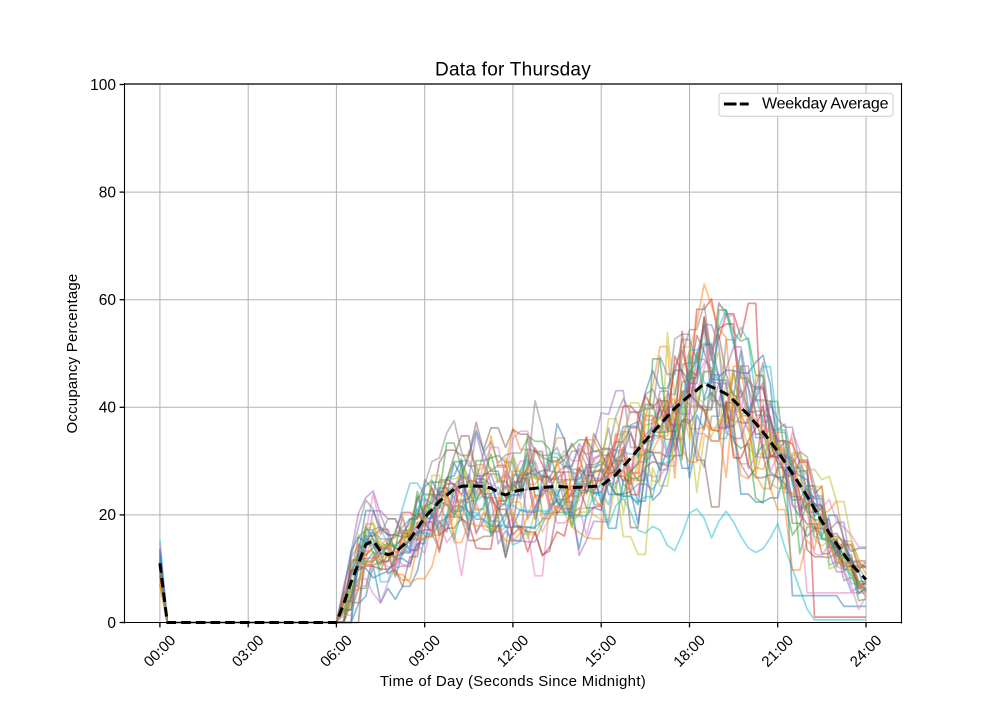 Image resolution: width=1000 pixels, height=705 pixels. Describe the element at coordinates (72, 354) in the screenshot. I see `svg-text: Occupancy Percentage` at that location.